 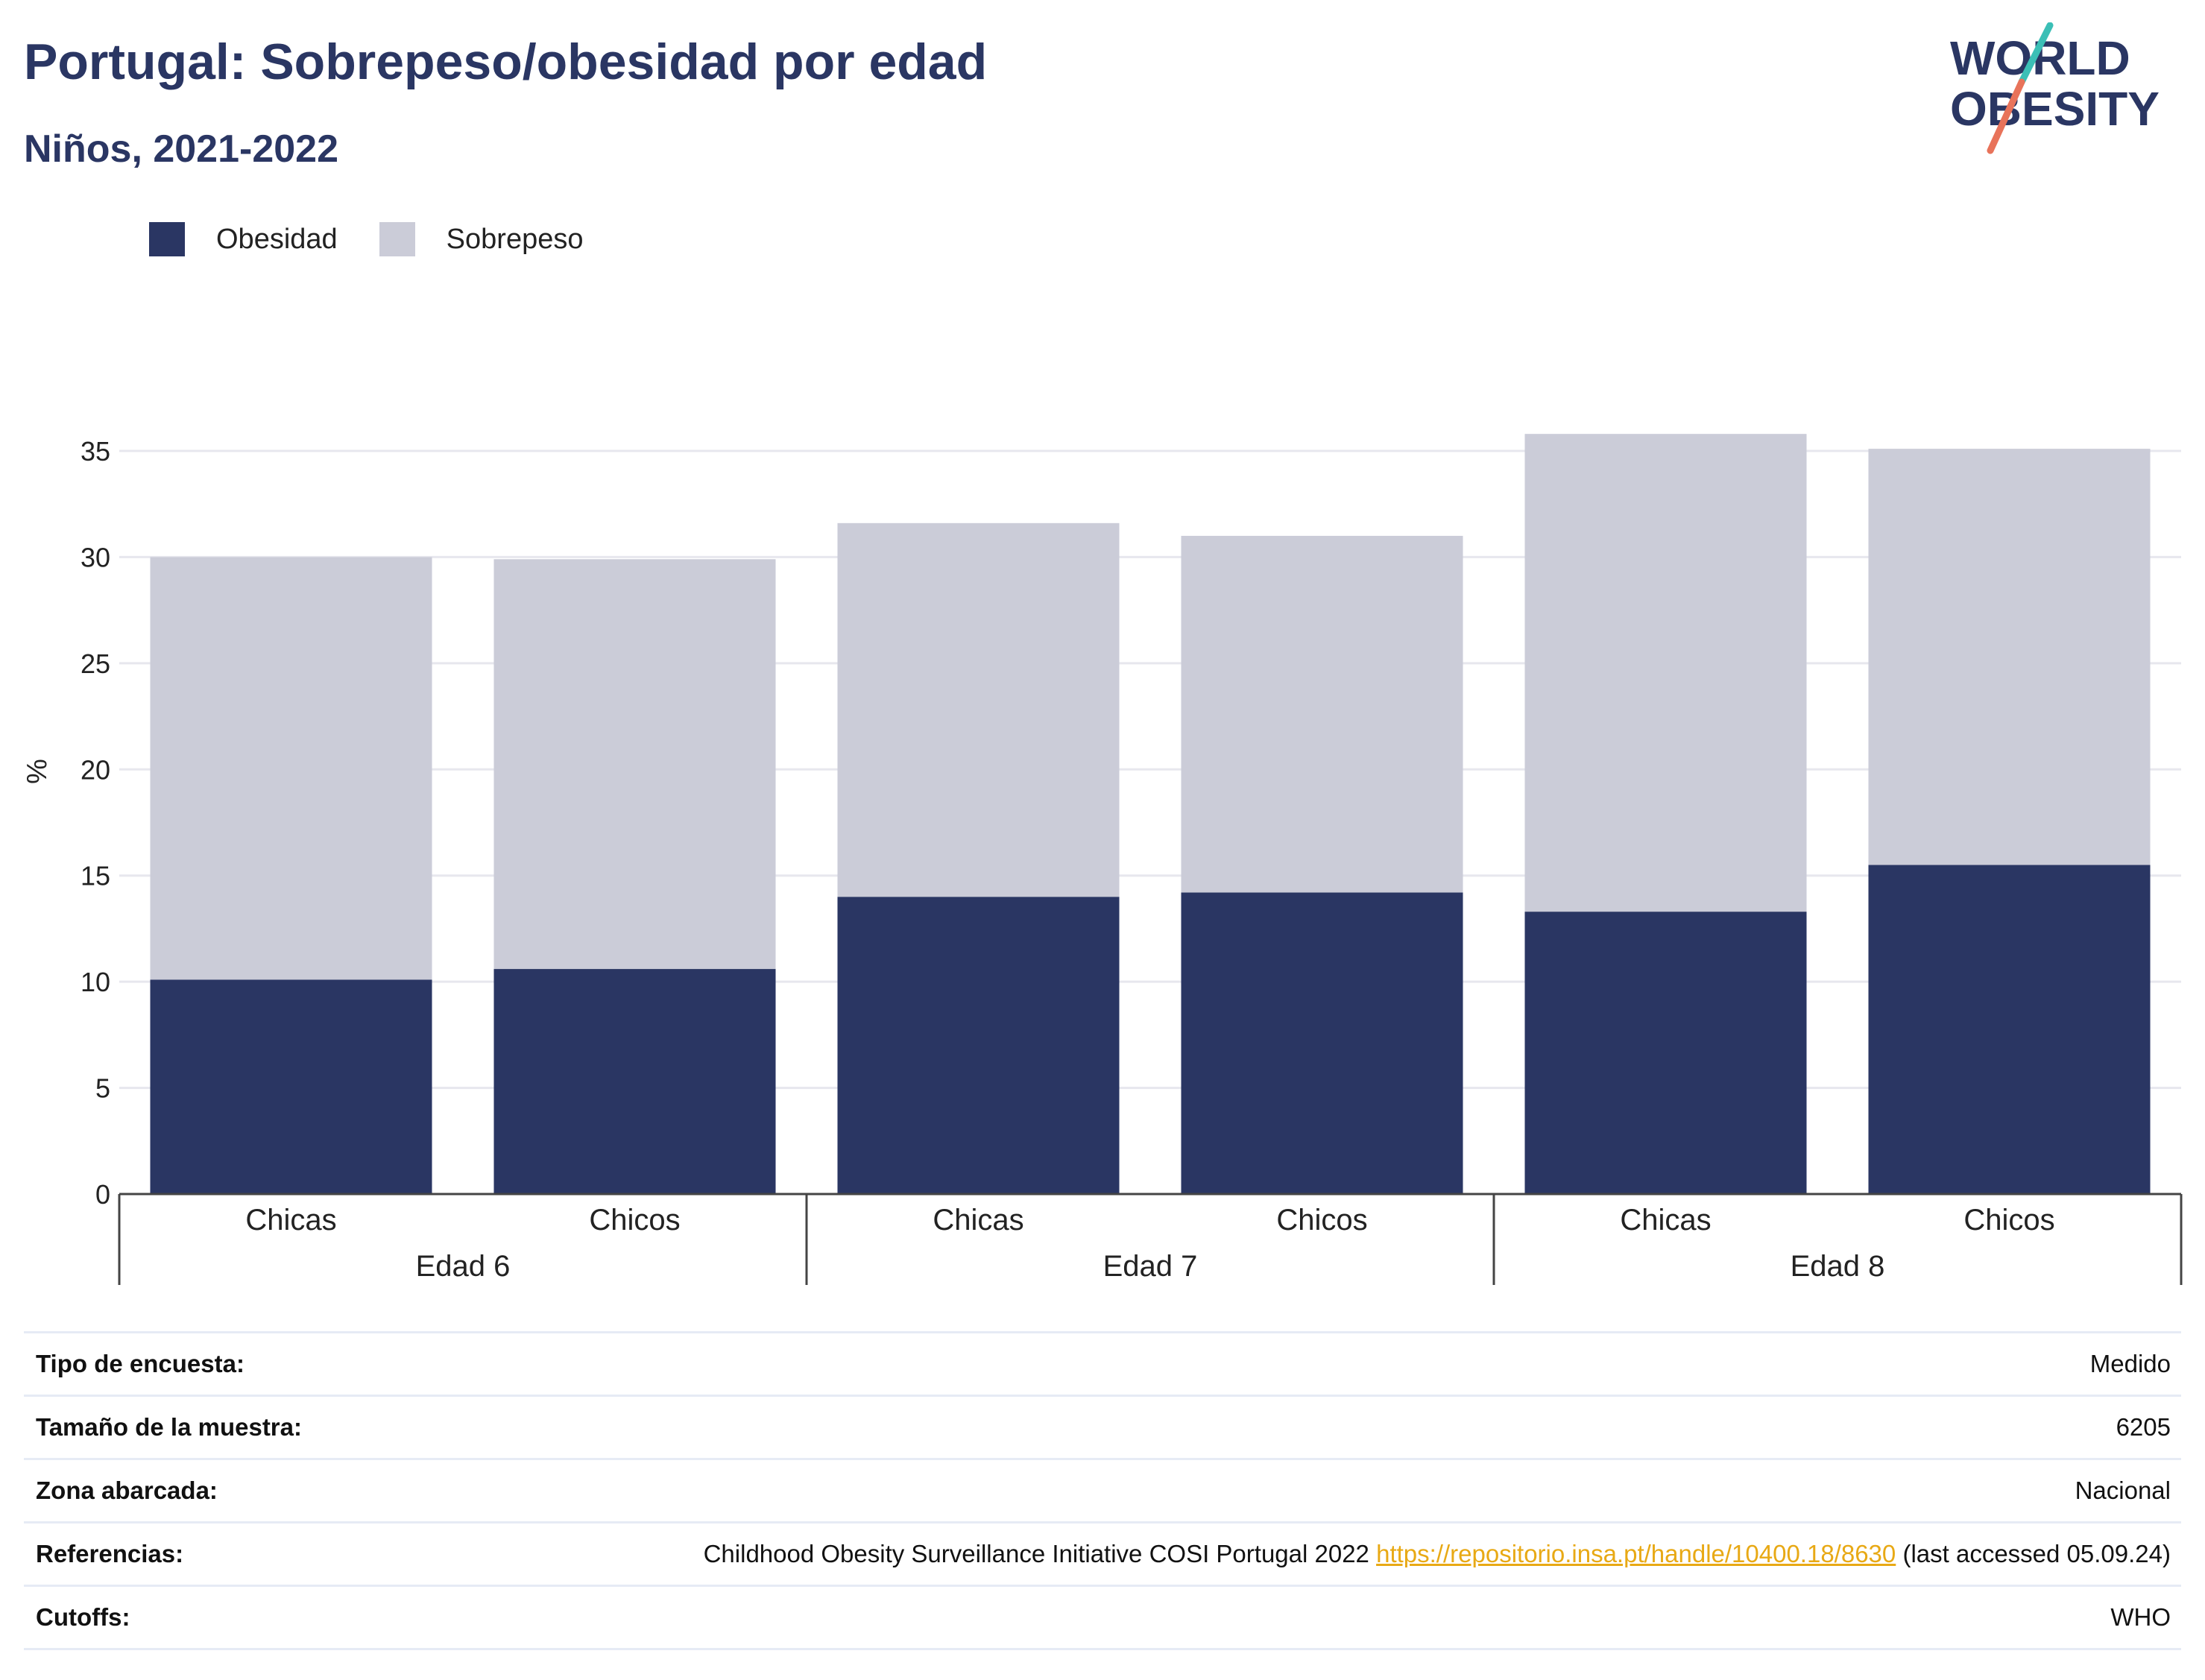 I want to click on info-key: Zona abarcada:, so click(x=127, y=1490).